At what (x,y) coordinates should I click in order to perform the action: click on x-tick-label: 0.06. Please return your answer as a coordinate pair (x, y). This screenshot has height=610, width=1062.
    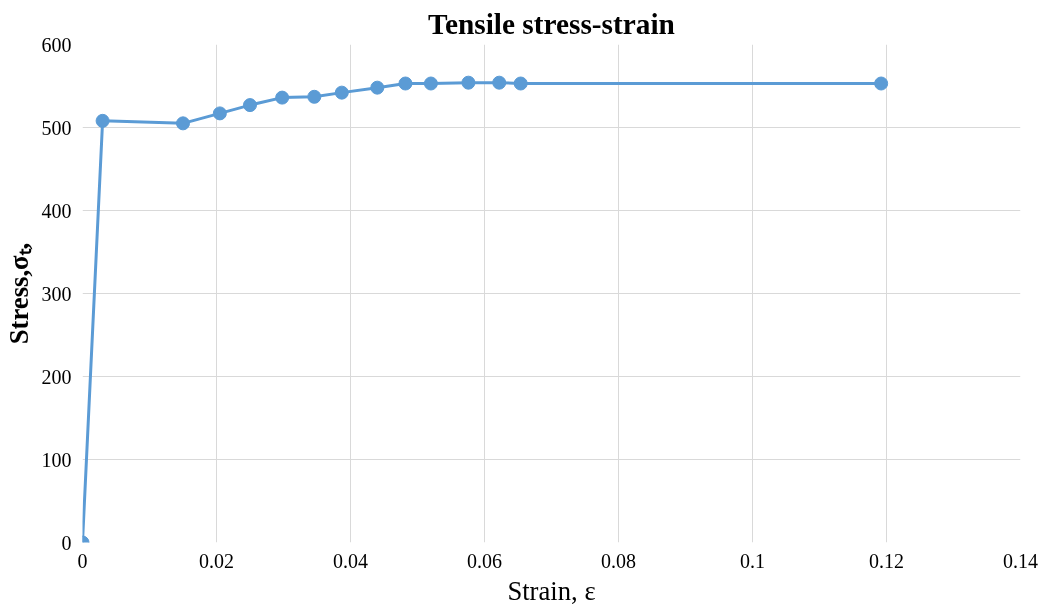
    Looking at the image, I should click on (484, 560).